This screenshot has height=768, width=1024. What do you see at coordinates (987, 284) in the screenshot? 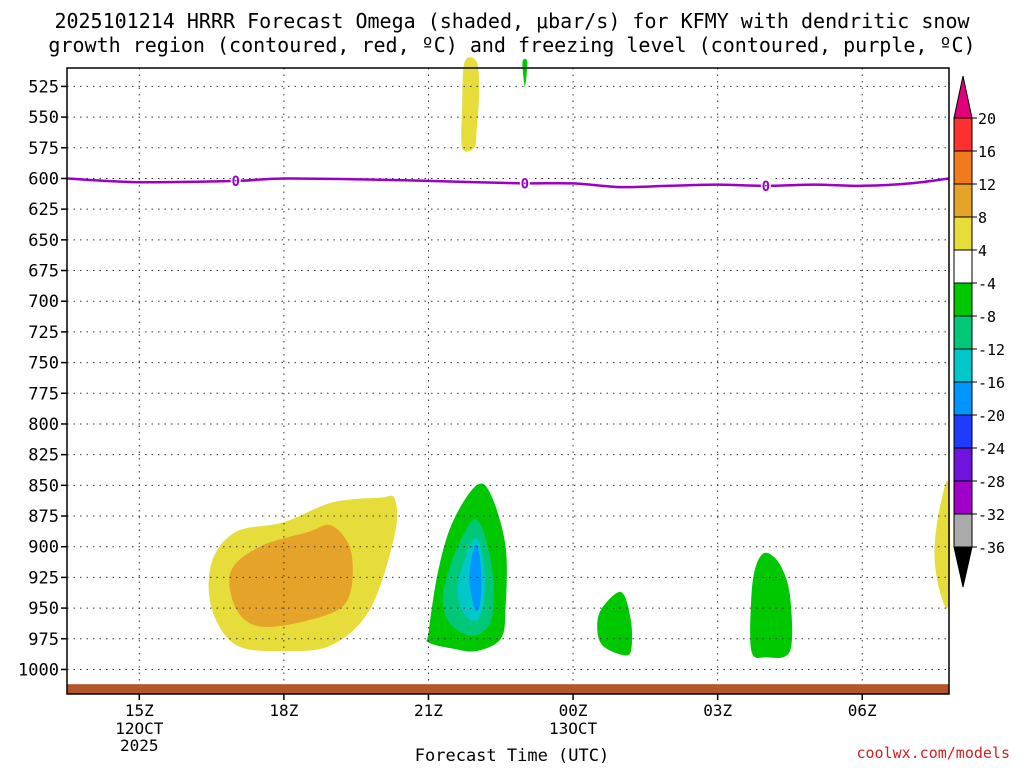
I see `colorbar-label: -4` at bounding box center [987, 284].